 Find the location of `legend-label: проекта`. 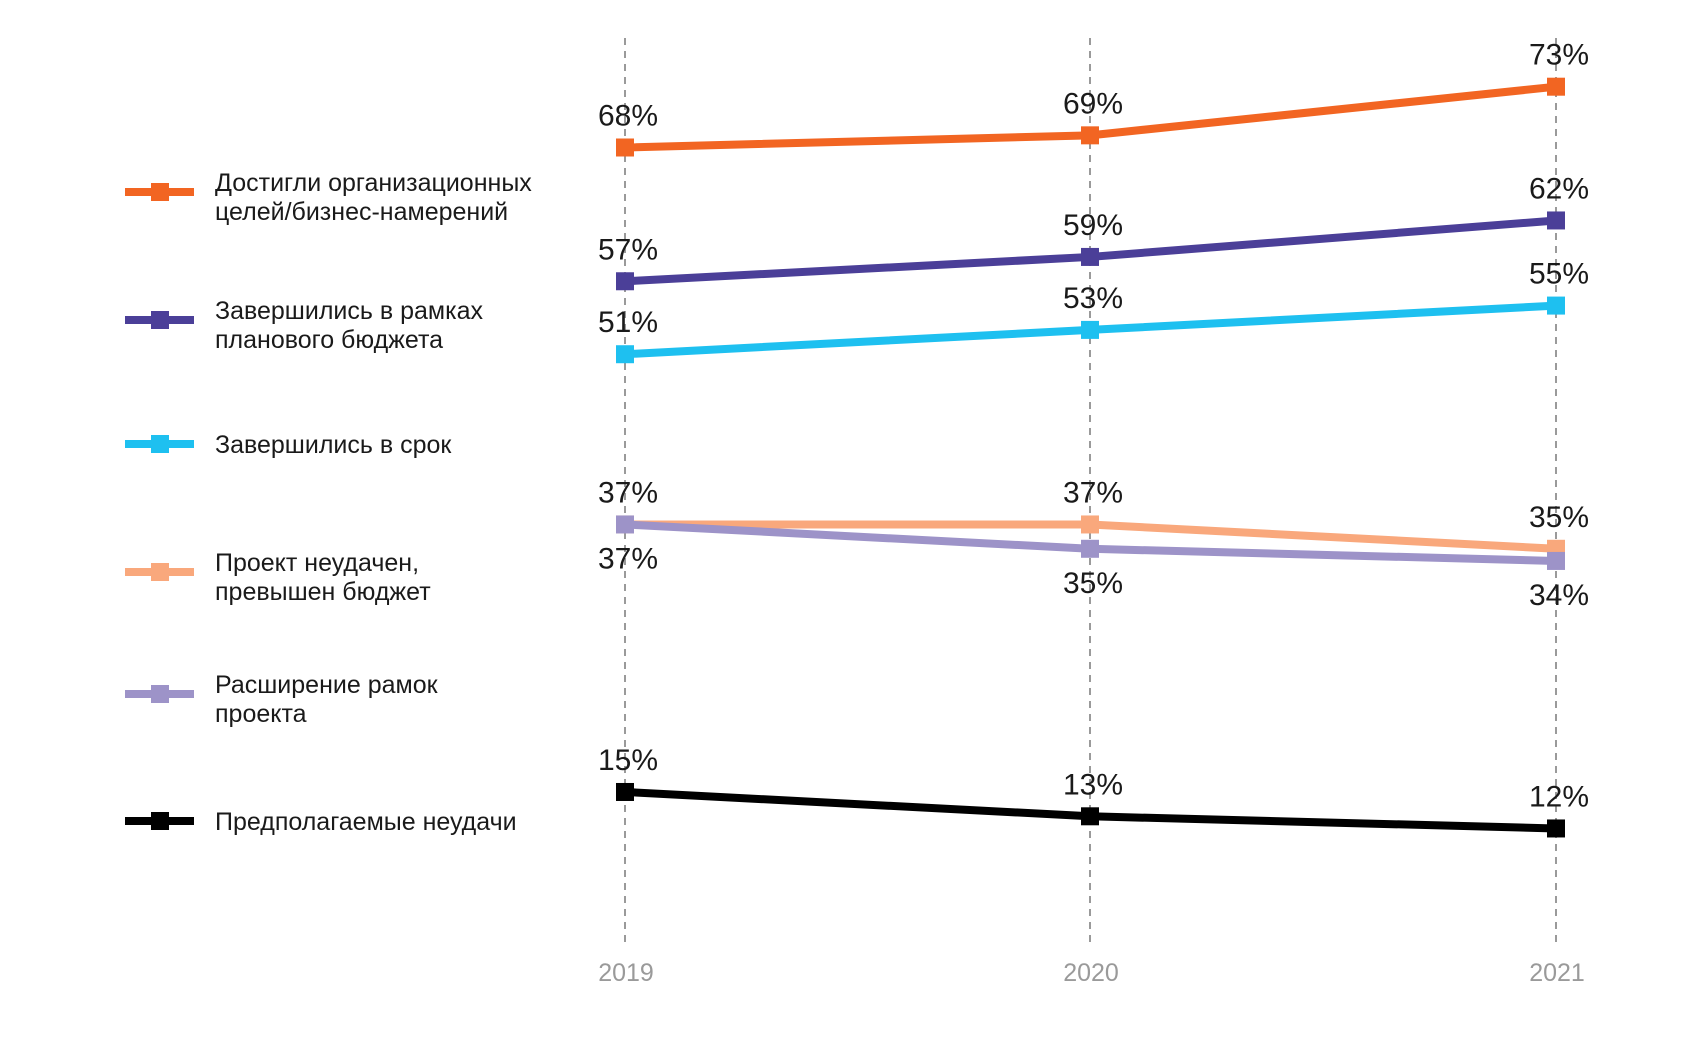

legend-label: проекта is located at coordinates (261, 714).